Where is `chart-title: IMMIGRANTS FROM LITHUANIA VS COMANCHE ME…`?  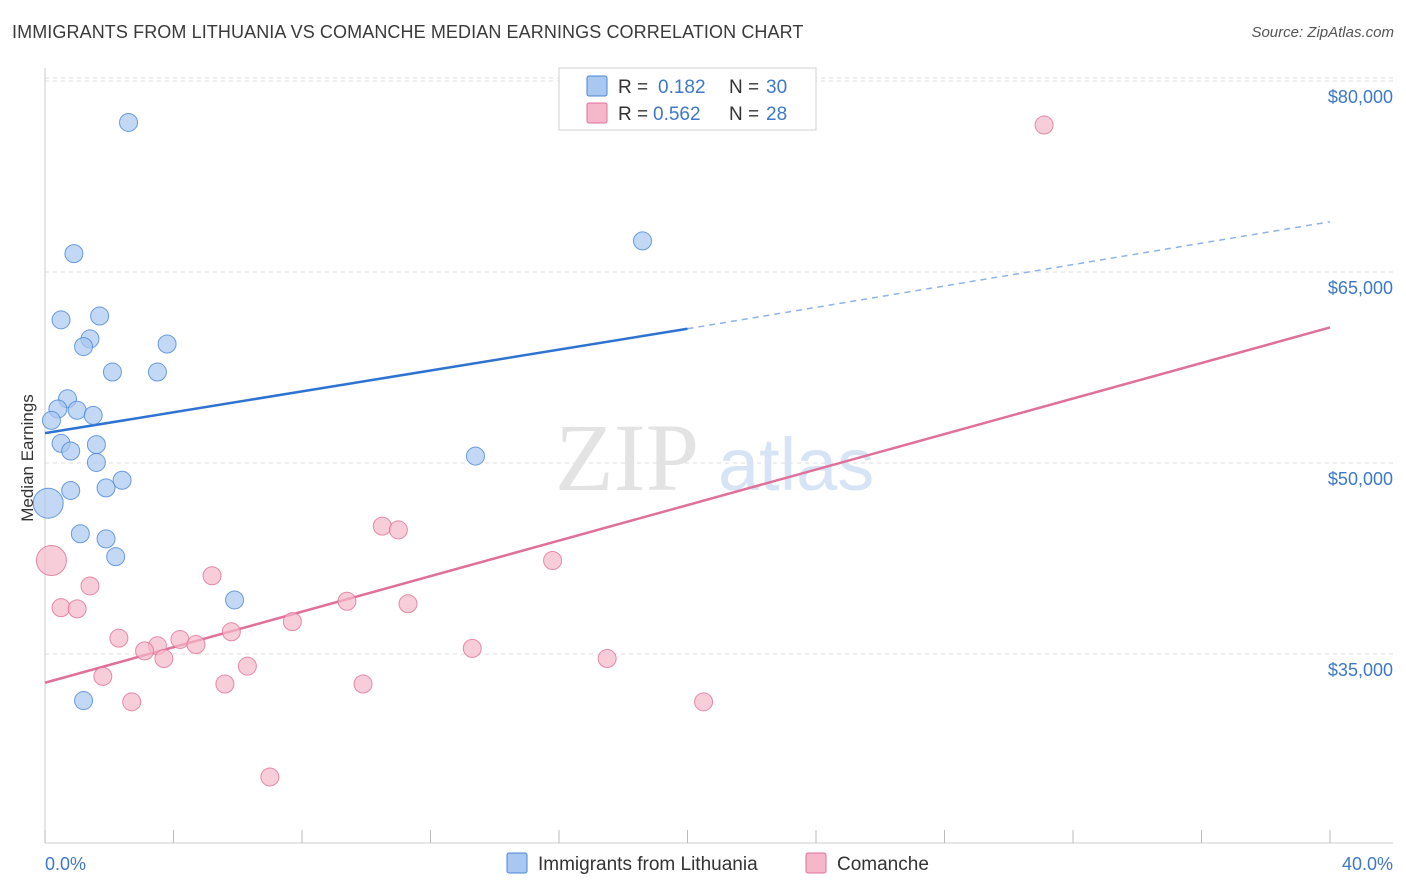
chart-title: IMMIGRANTS FROM LITHUANIA VS COMANCHE ME… is located at coordinates (408, 32).